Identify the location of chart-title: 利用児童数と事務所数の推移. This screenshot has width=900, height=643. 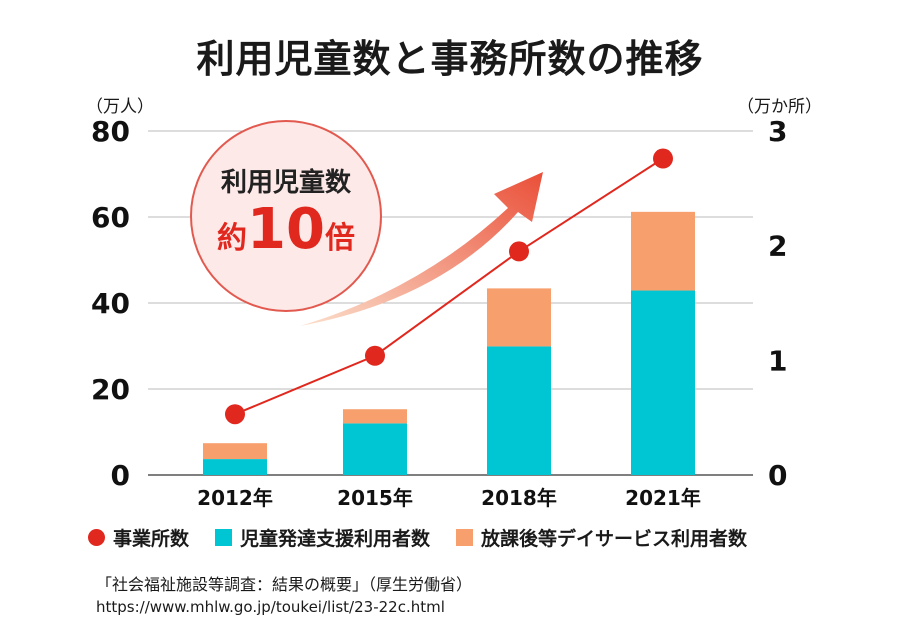
(450, 59).